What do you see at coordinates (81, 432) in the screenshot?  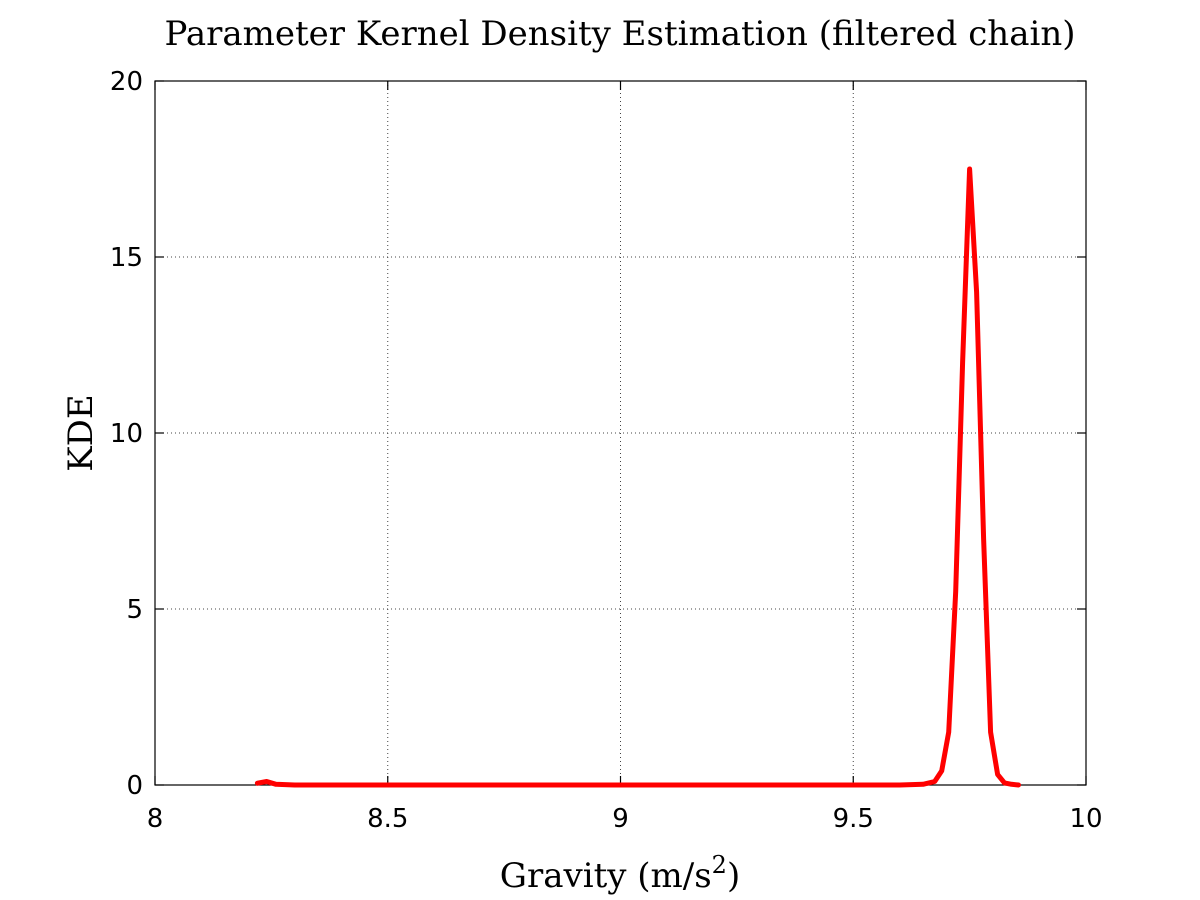 I see `y-axis-label: KDE` at bounding box center [81, 432].